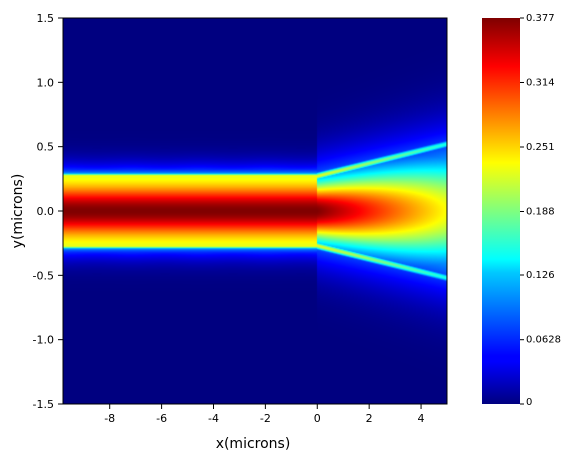 The image size is (572, 459). I want to click on x-tick-label: 2, so click(369, 418).